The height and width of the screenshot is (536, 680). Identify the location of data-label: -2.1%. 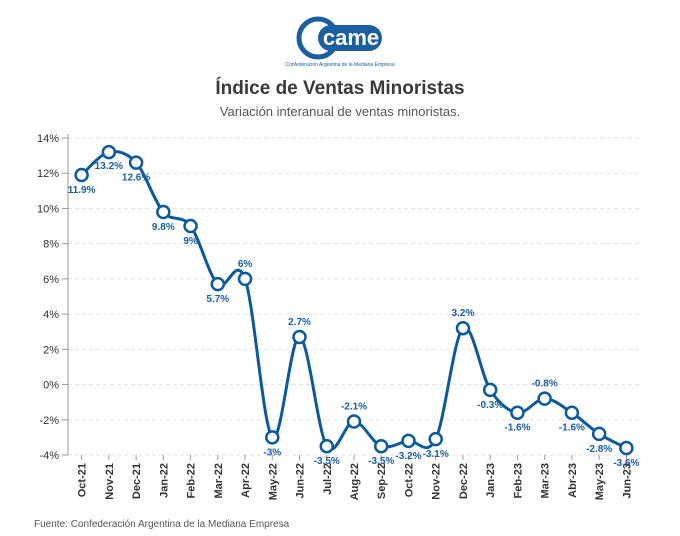
(354, 407).